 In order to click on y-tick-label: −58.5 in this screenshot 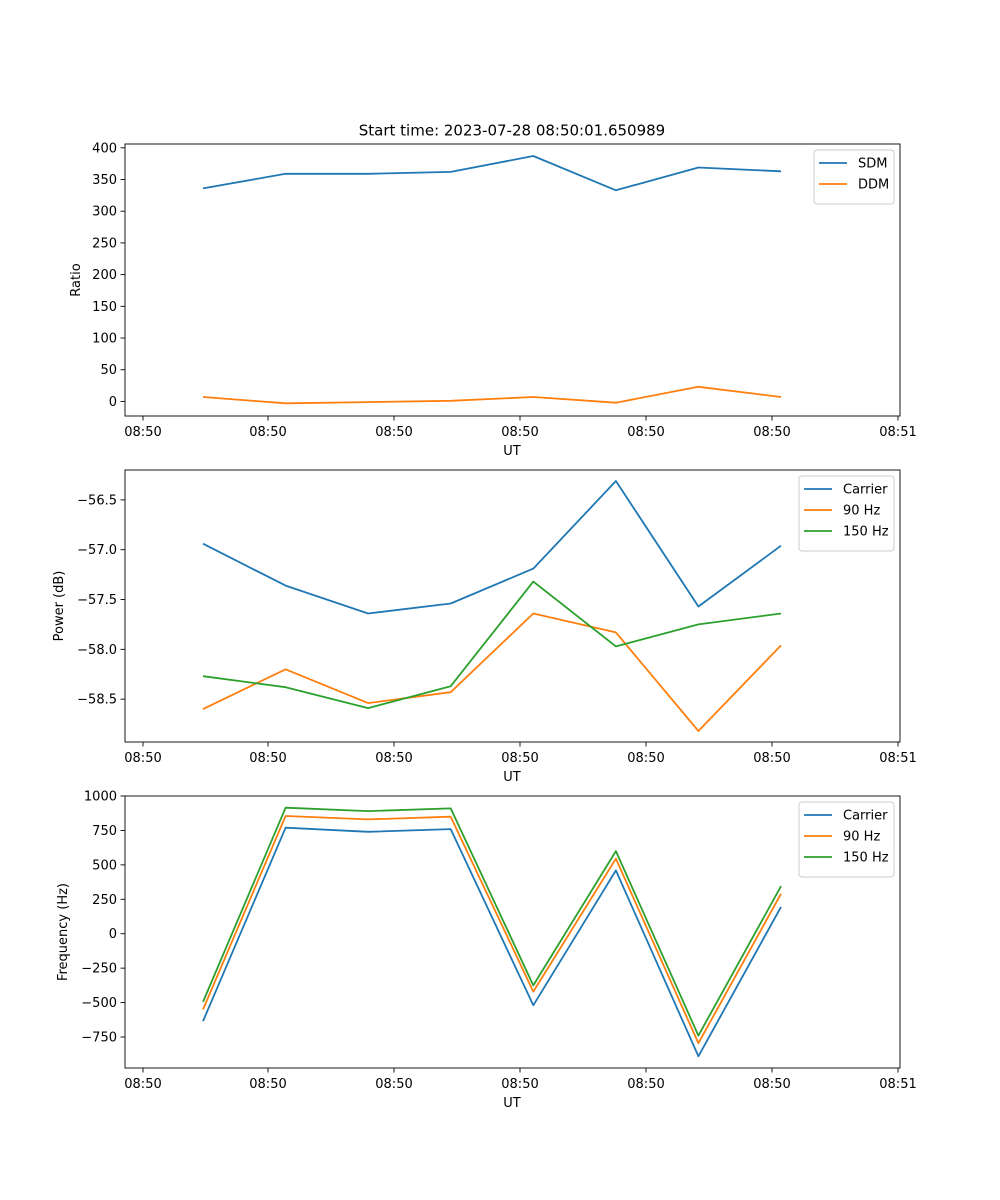, I will do `click(97, 700)`.